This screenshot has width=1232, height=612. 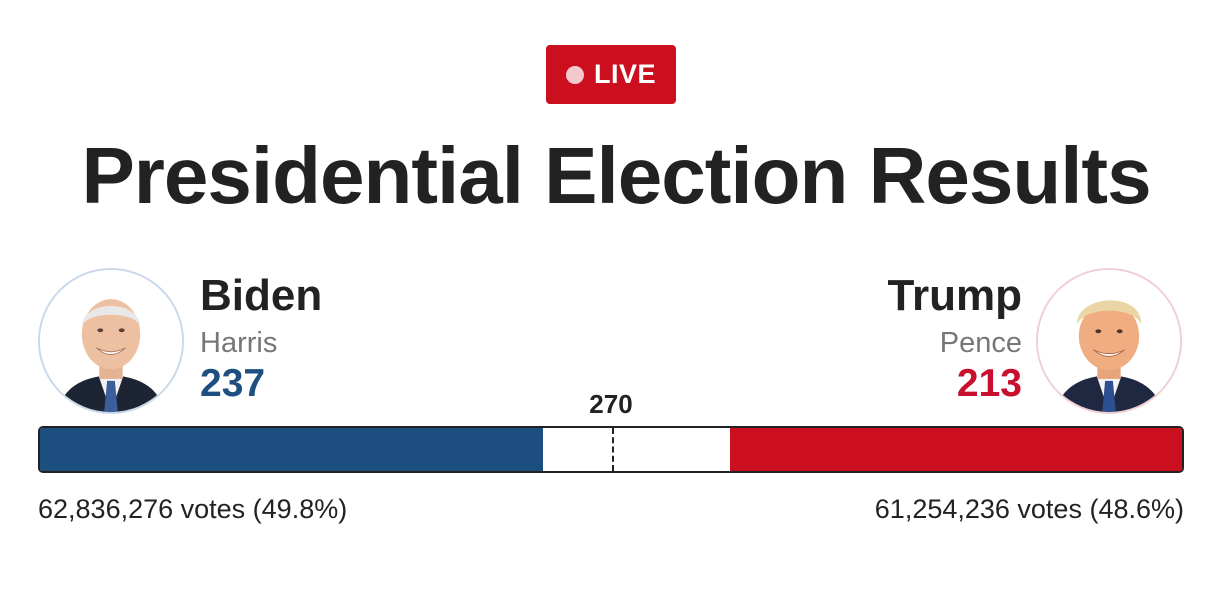 What do you see at coordinates (611, 404) in the screenshot?
I see `threshold-label: 270` at bounding box center [611, 404].